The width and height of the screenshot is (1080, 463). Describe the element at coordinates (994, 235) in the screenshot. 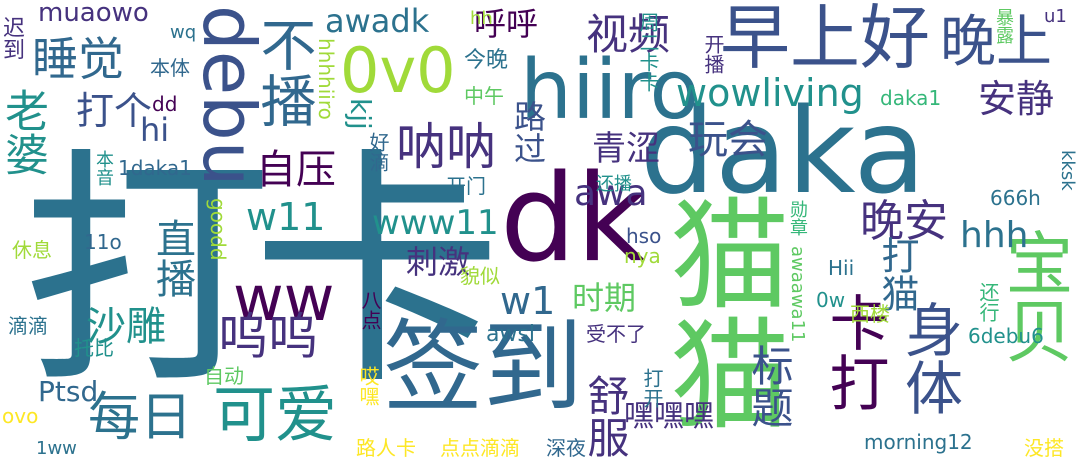

I see `word: hhh` at that location.